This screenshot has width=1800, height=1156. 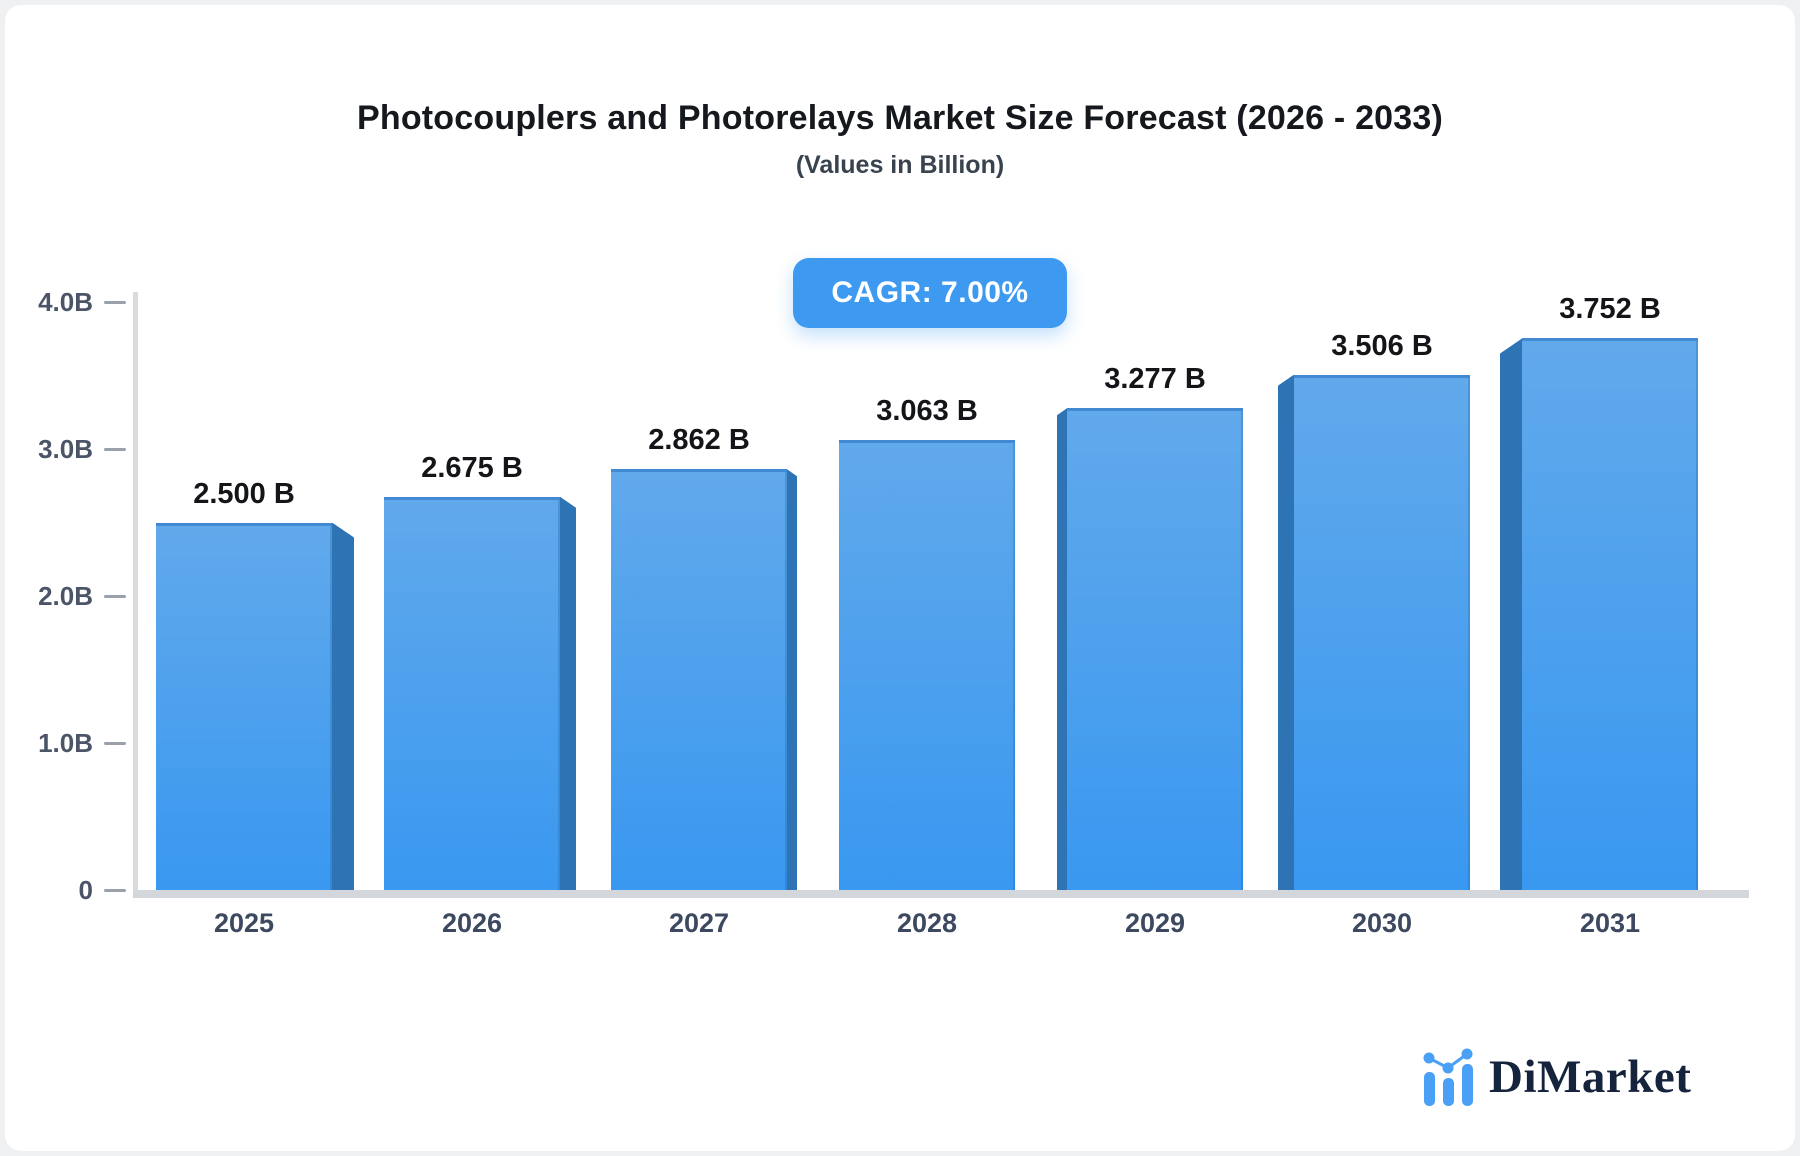 What do you see at coordinates (927, 410) in the screenshot?
I see `bar-value-label: 3.063 B` at bounding box center [927, 410].